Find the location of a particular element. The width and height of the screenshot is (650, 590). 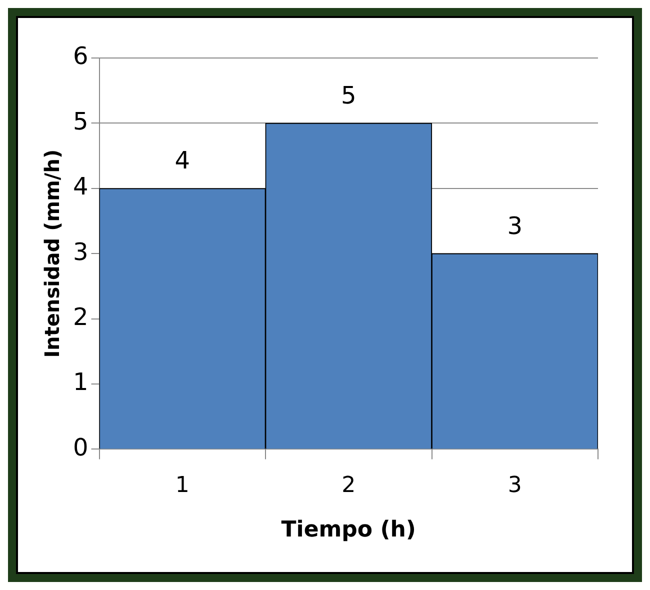

data-label: 4 is located at coordinates (182, 160).